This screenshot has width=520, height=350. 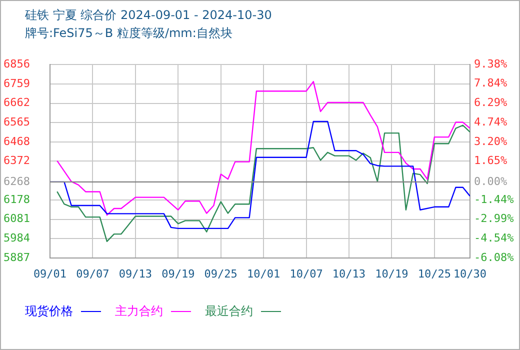 What do you see at coordinates (93, 273) in the screenshot?
I see `x-tick-label: 09/07` at bounding box center [93, 273].